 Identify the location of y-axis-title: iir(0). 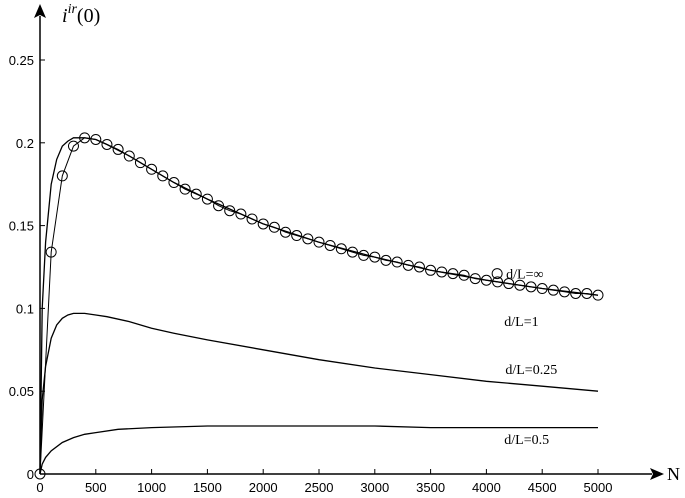
(81, 14).